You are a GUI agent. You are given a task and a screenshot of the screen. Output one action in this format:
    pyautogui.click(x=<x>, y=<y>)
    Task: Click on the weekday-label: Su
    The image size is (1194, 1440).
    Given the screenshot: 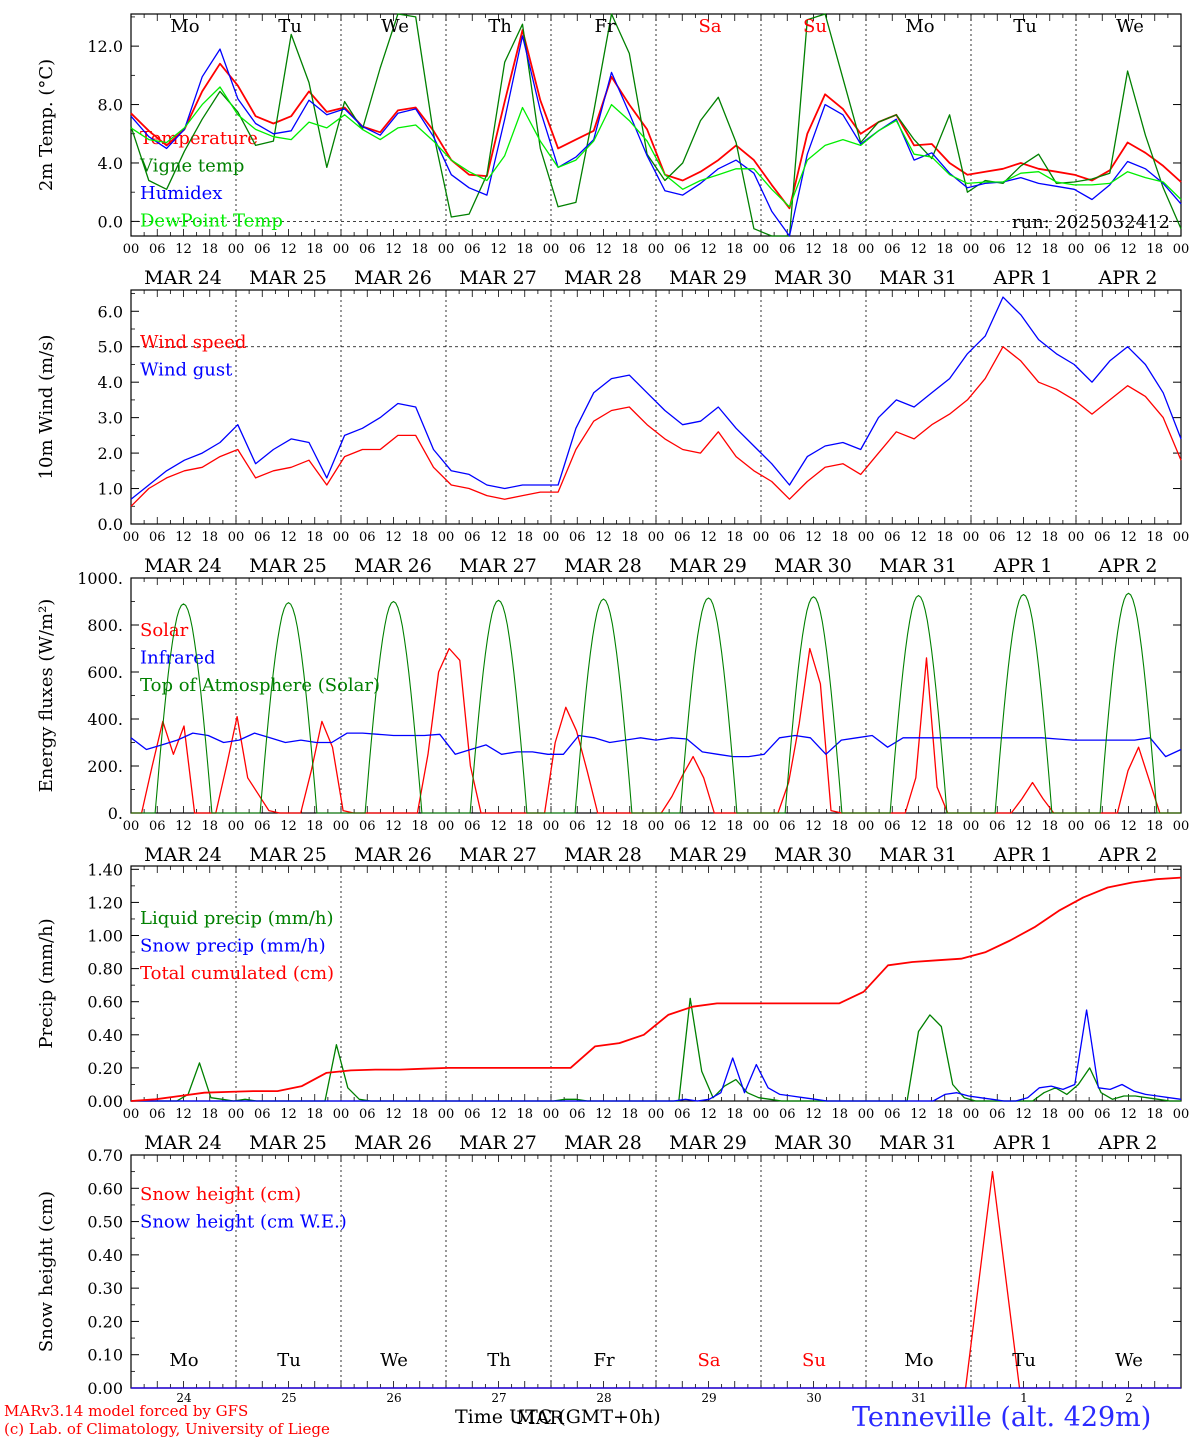 What is the action you would take?
    pyautogui.click(x=815, y=26)
    